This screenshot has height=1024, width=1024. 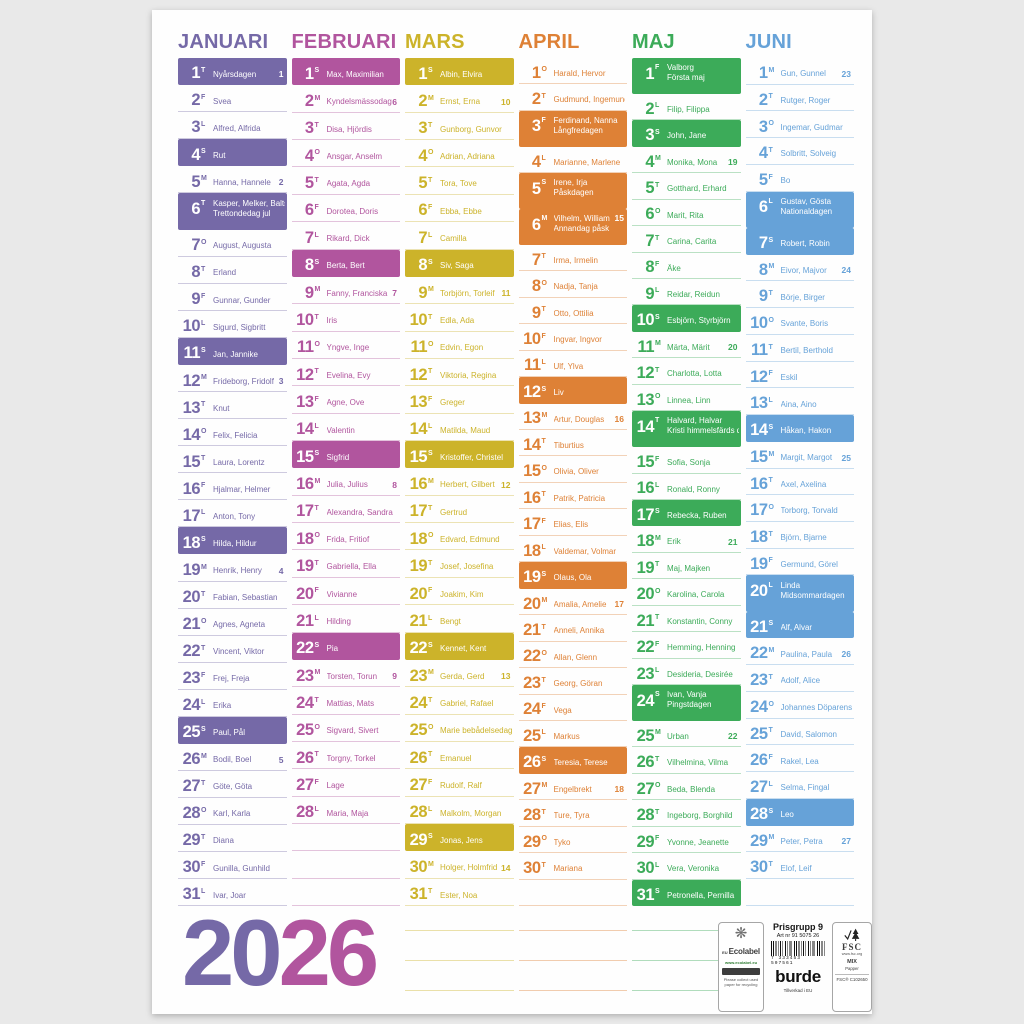 What do you see at coordinates (345, 619) in the screenshot?
I see `day-row: 21 L Hilding` at bounding box center [345, 619].